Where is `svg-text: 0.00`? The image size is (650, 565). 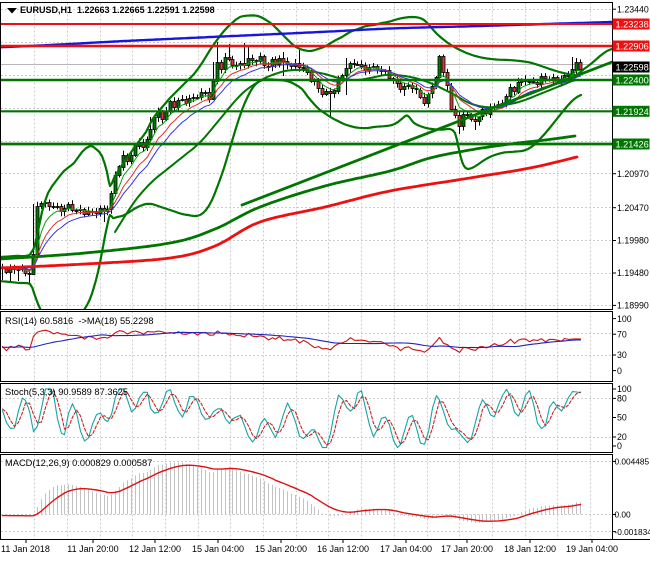 svg-text: 0.00 is located at coordinates (623, 515).